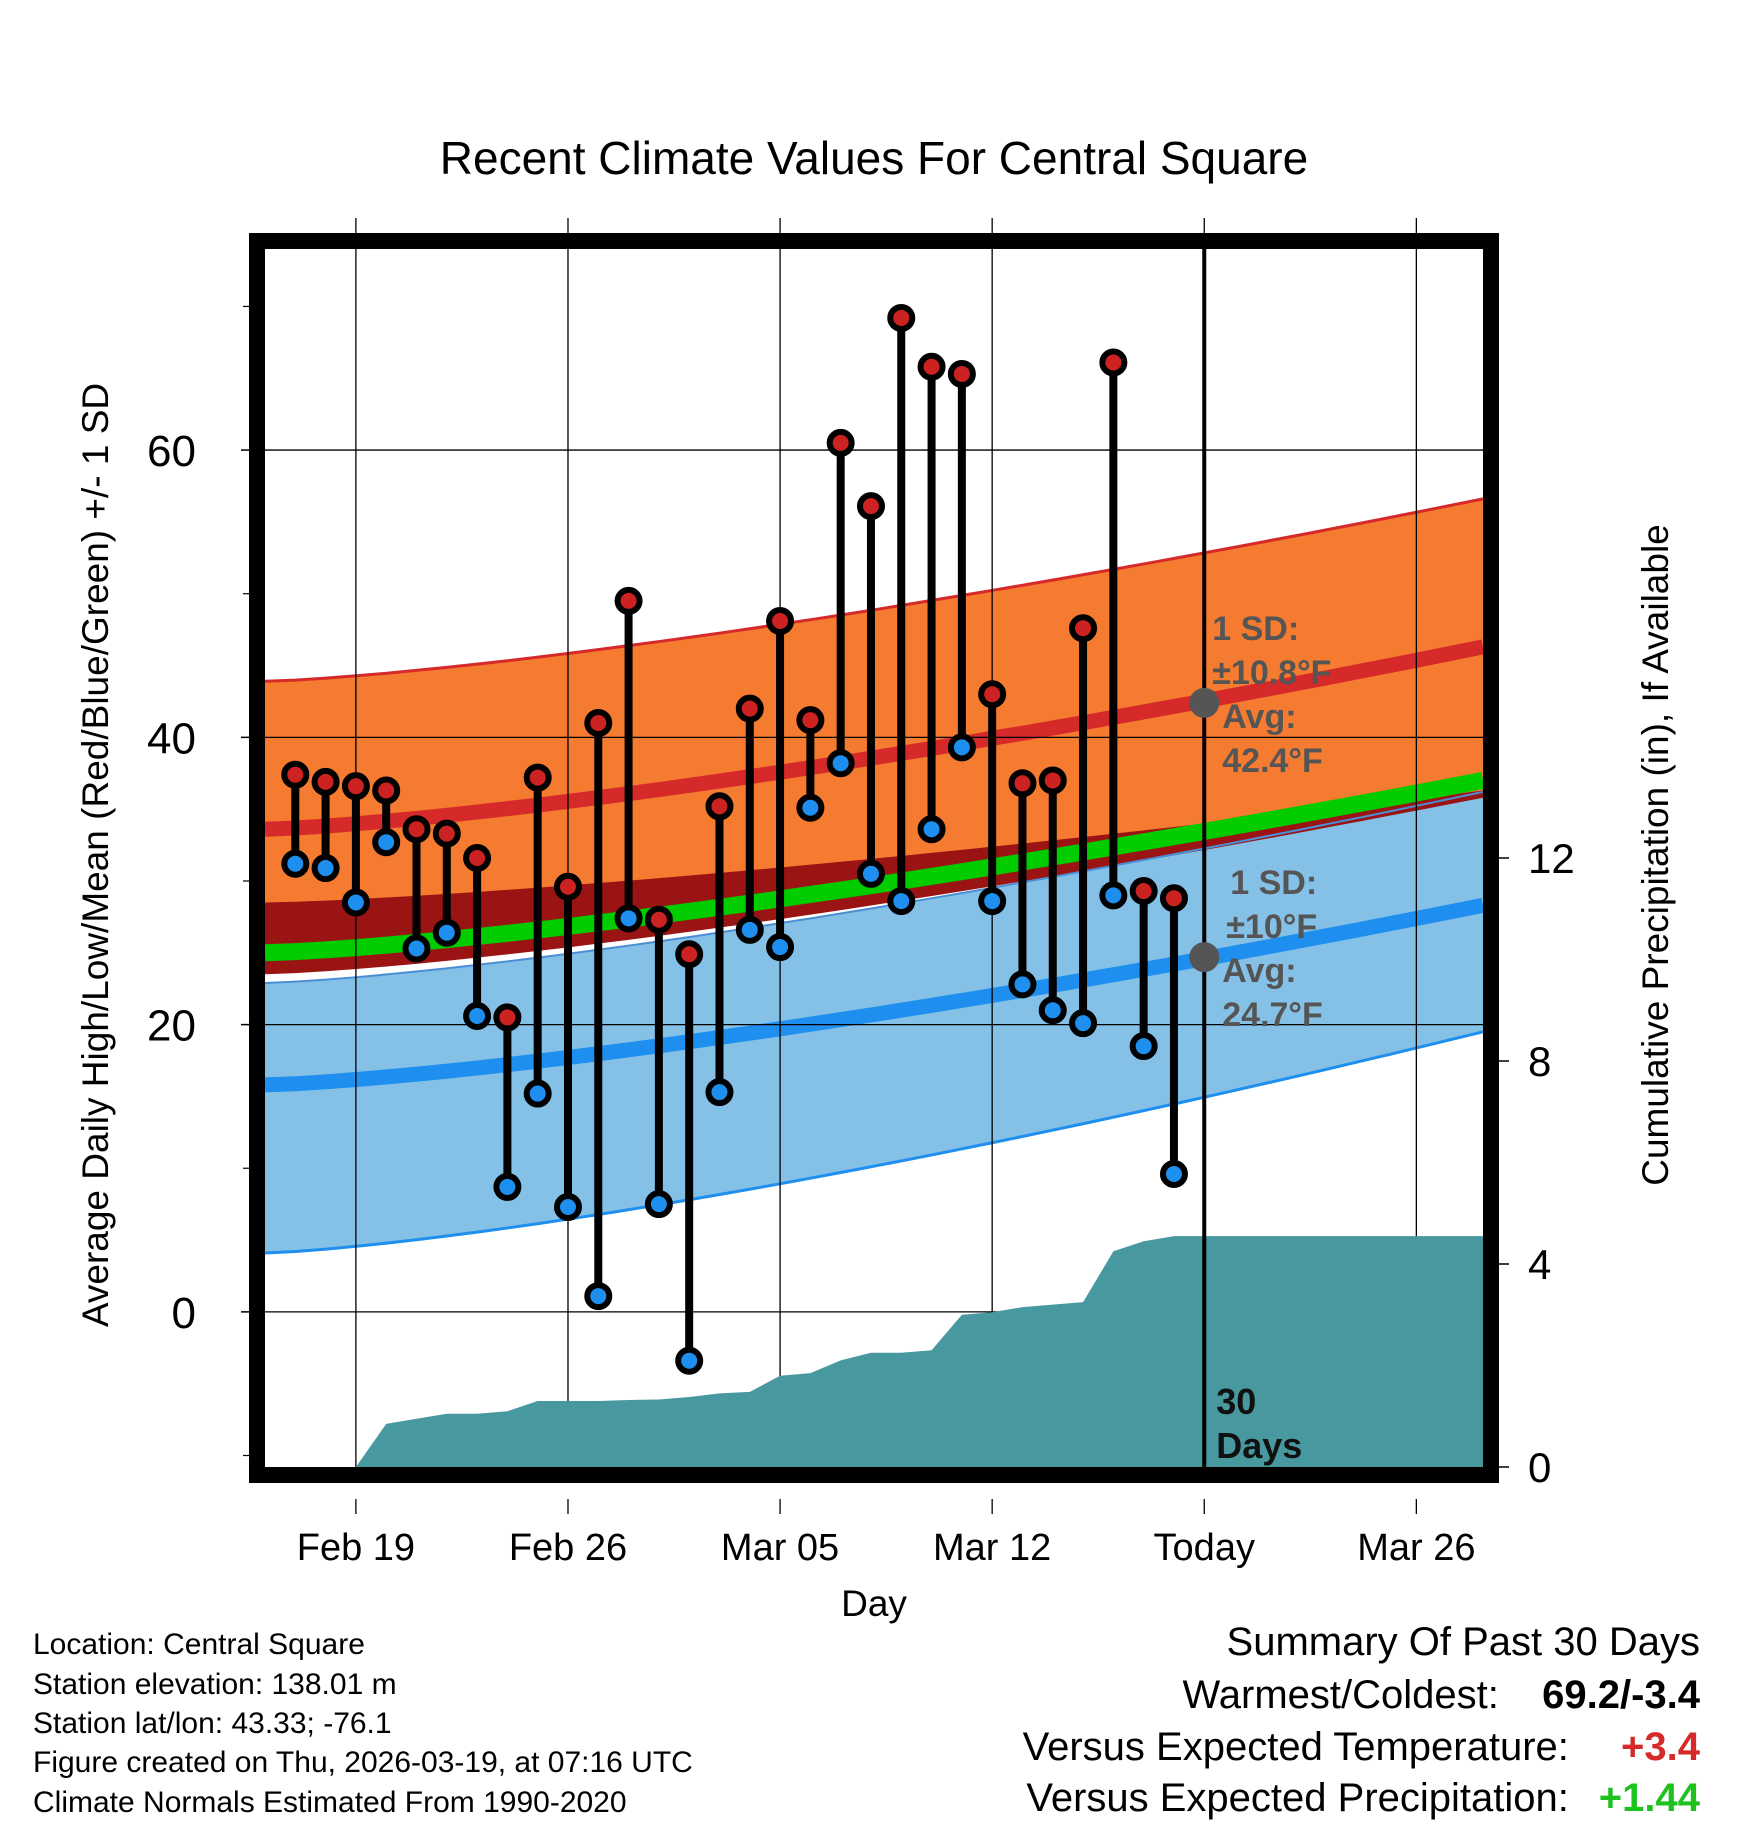 This screenshot has height=1828, width=1748. I want to click on summary-precip-value: +1.44, so click(1649, 1798).